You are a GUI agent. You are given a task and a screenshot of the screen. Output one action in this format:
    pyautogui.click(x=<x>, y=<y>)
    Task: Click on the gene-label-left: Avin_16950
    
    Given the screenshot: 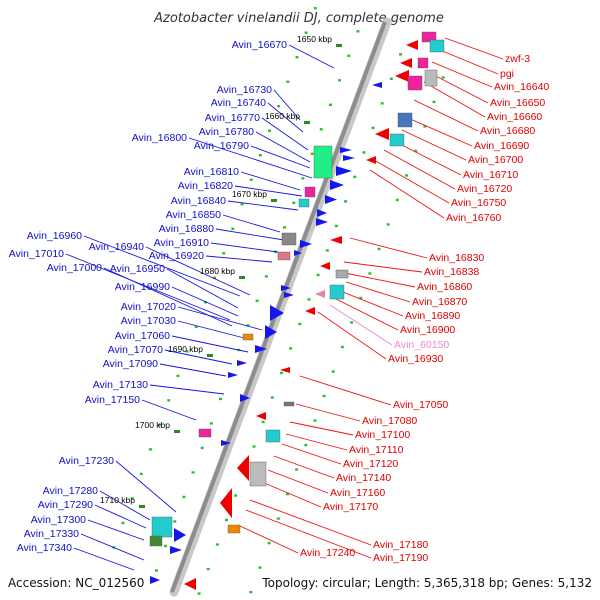 What is the action you would take?
    pyautogui.click(x=137, y=269)
    